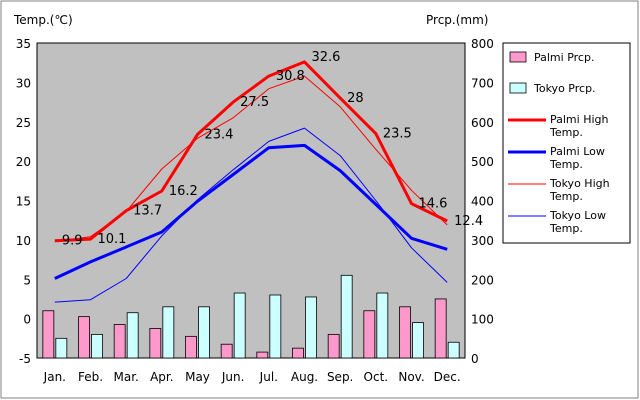 The image size is (640, 400). Describe the element at coordinates (183, 191) in the screenshot. I see `data-label: 16.2` at that location.